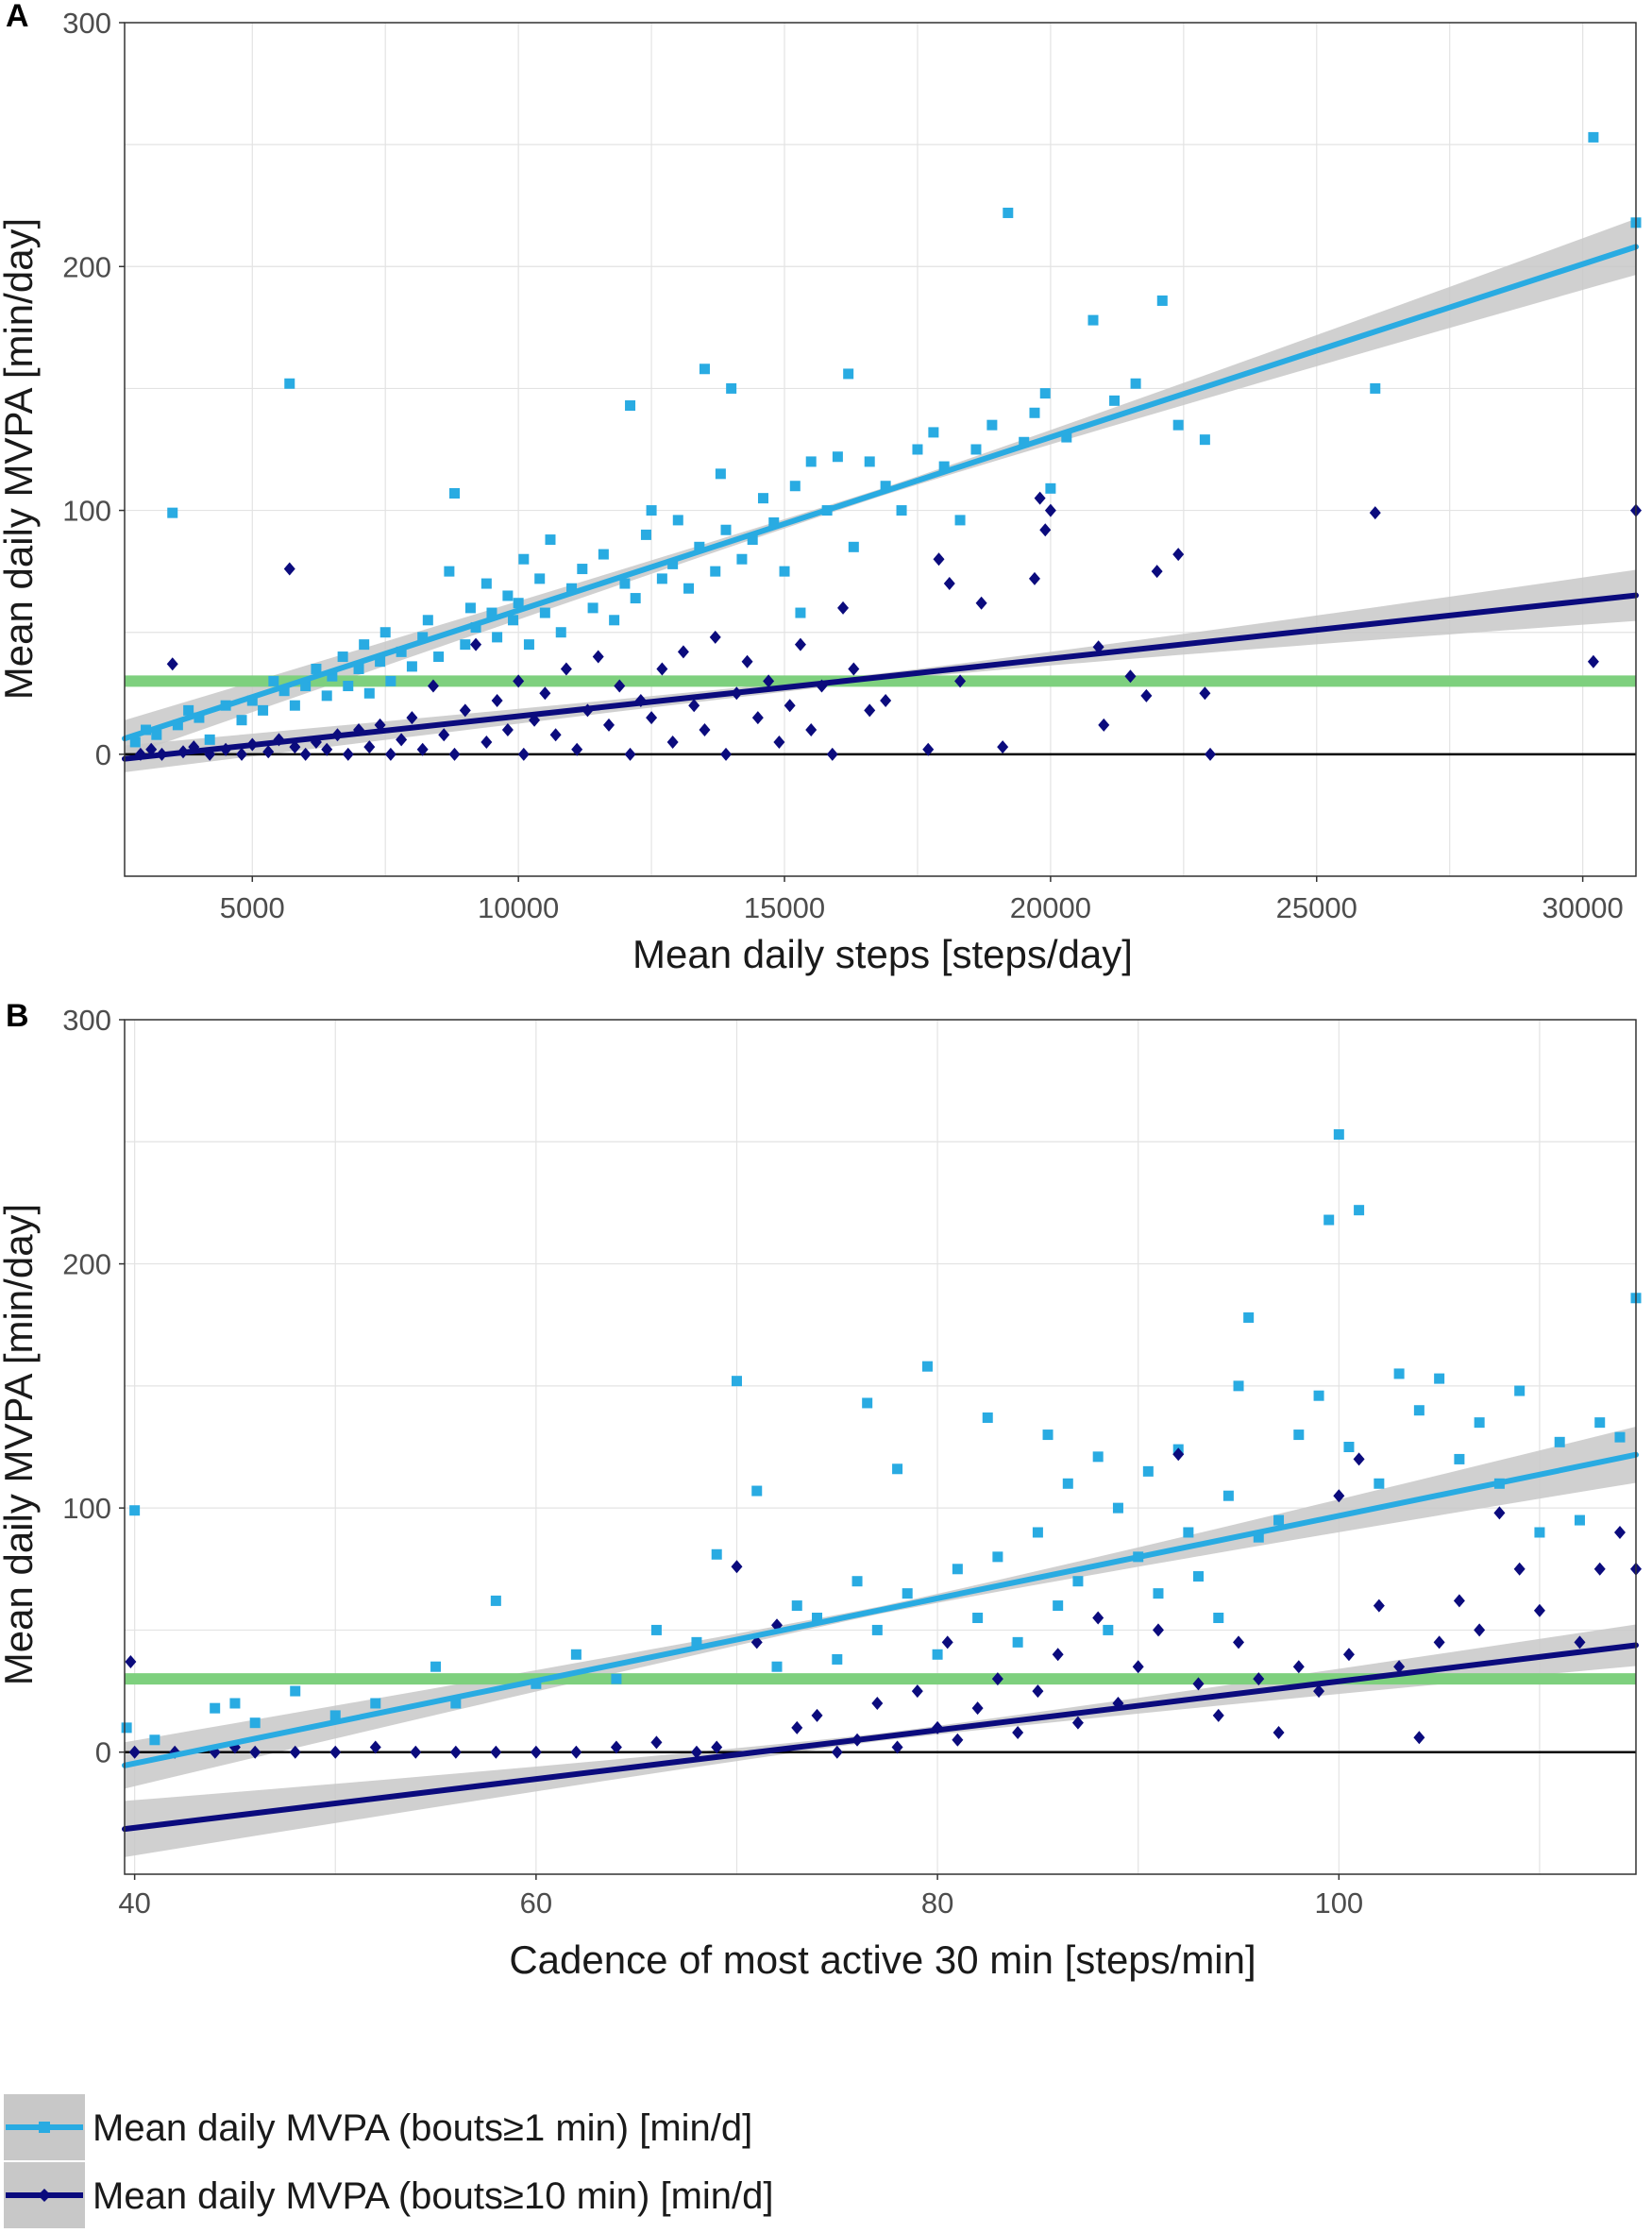 Image resolution: width=1652 pixels, height=2233 pixels. I want to click on panel-a-y-tick-label: 300, so click(86, 23).